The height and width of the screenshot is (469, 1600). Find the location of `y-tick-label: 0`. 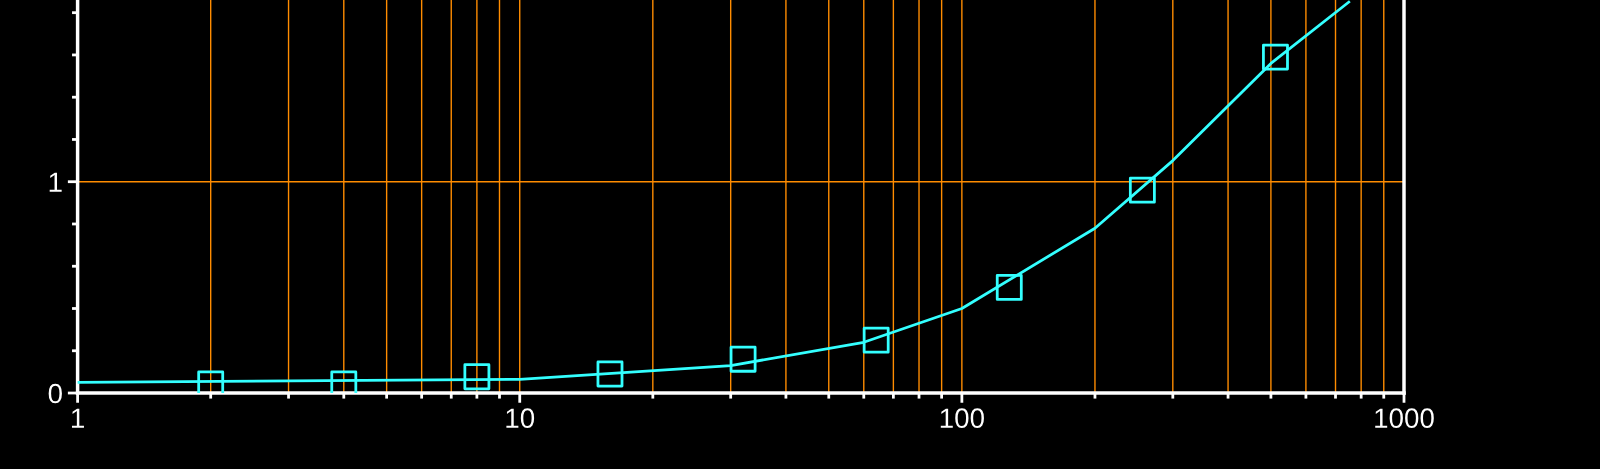

y-tick-label: 0 is located at coordinates (55, 393).